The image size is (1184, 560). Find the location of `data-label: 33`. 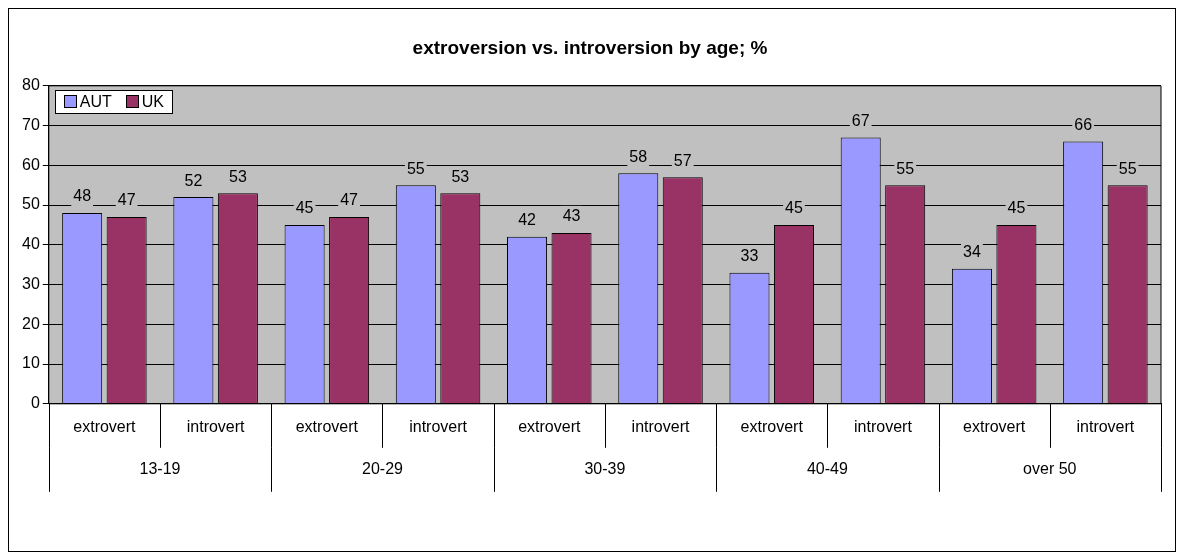

data-label: 33 is located at coordinates (749, 256).